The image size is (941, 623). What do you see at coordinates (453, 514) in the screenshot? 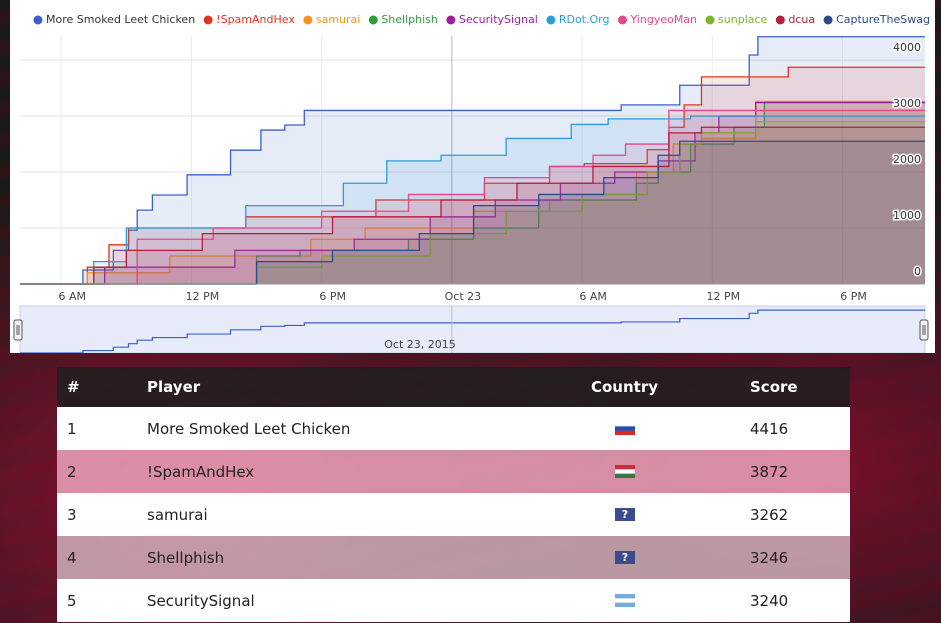
I see `table-row: 3 samurai? 3262` at bounding box center [453, 514].